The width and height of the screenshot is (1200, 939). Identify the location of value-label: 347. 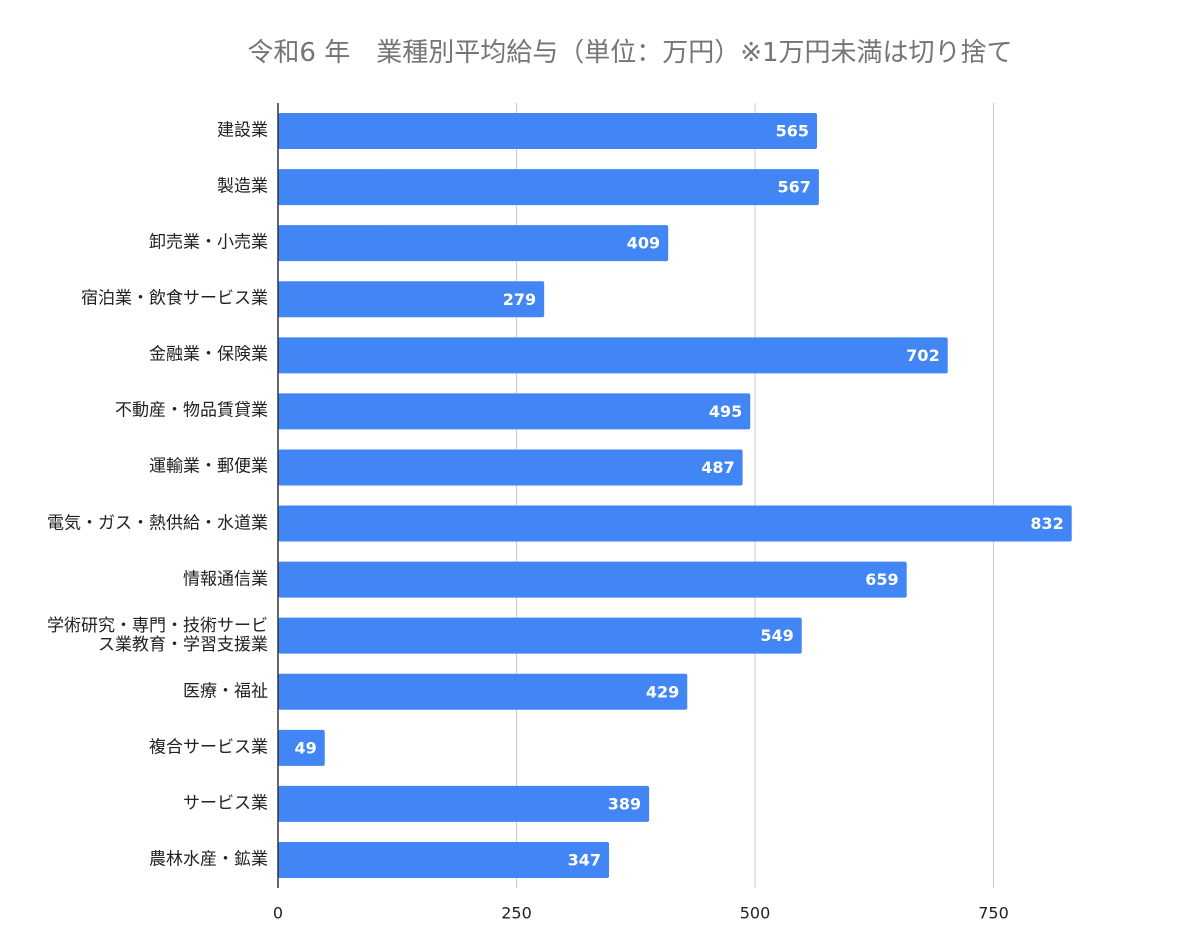
(584, 859).